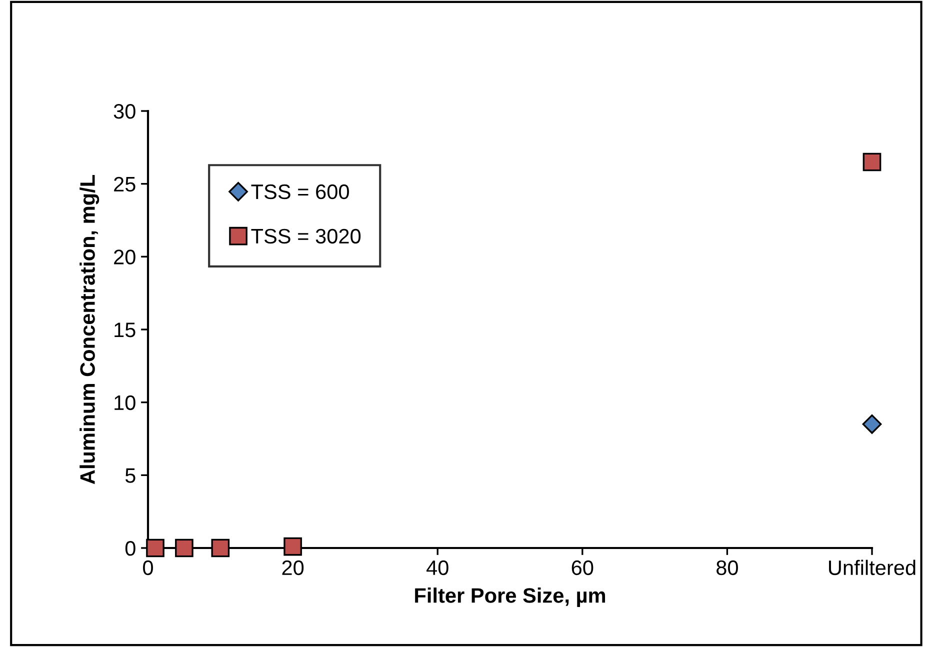 This screenshot has height=647, width=925. Describe the element at coordinates (148, 568) in the screenshot. I see `x-tick-label: 0` at that location.